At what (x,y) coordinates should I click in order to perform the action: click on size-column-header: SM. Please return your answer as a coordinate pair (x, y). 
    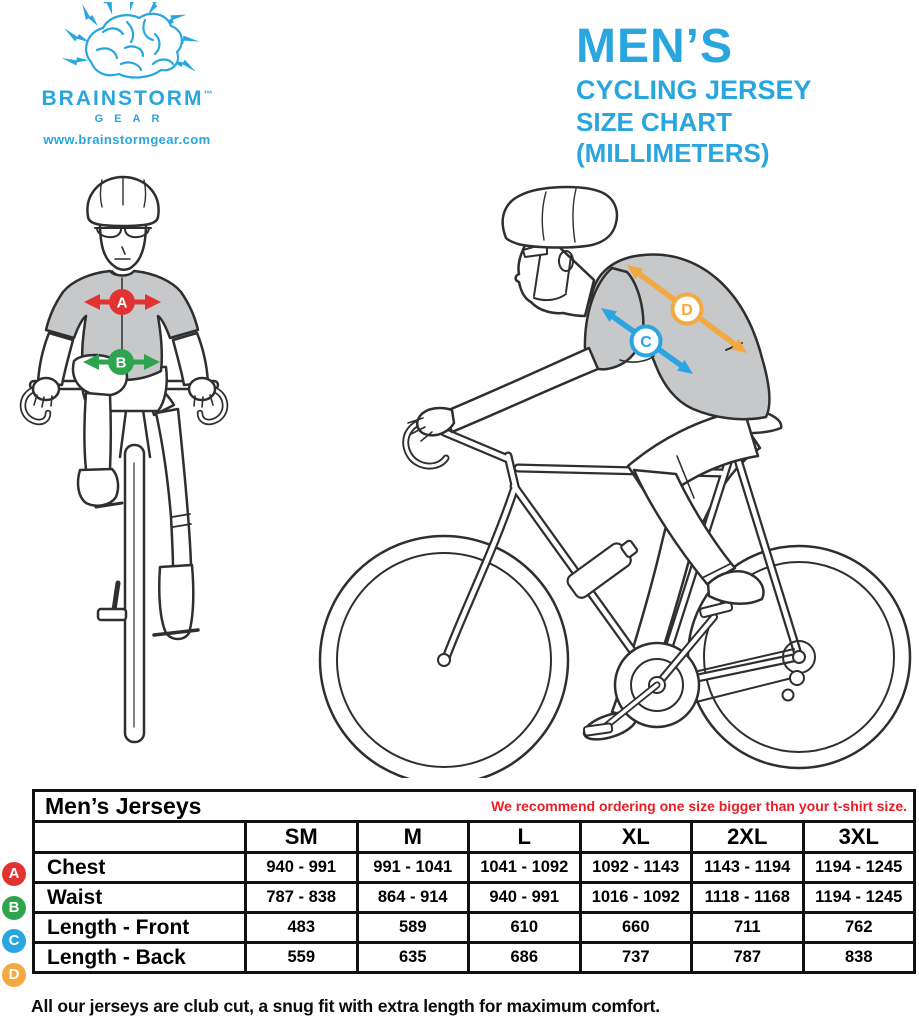
    Looking at the image, I should click on (301, 837).